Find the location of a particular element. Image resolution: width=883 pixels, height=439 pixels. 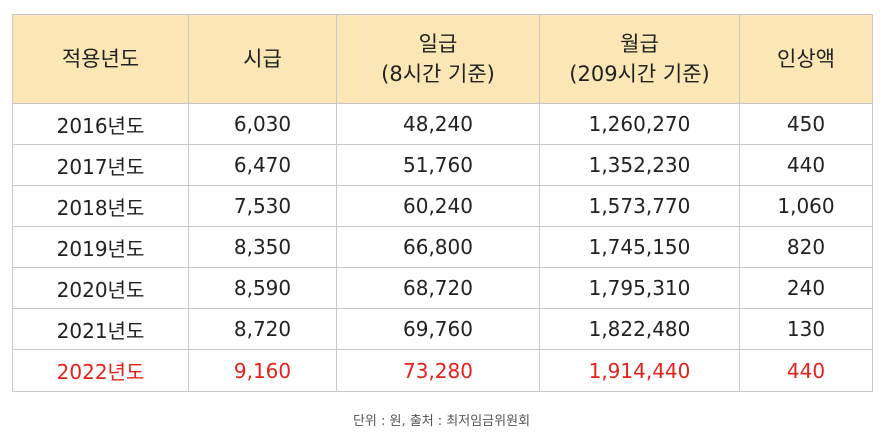

cell-hourly: 8,590 is located at coordinates (262, 288).